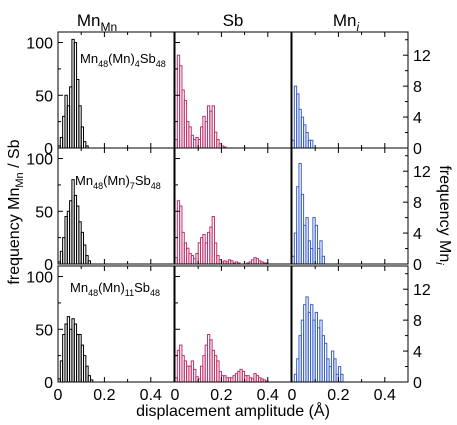  Describe the element at coordinates (44, 212) in the screenshot. I see `y-tick-label-r2-mn-mn: 50` at that location.